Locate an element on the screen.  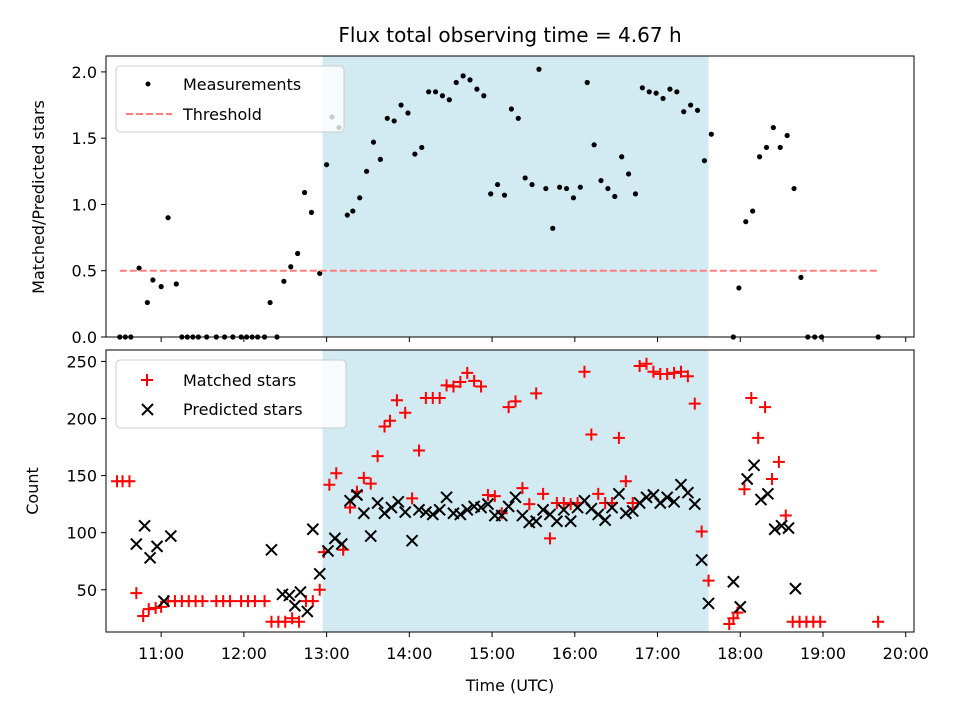
y-axis-ticks-top: 0.0 0.5 1.0 1.5 2.0 is located at coordinates (89, 205).